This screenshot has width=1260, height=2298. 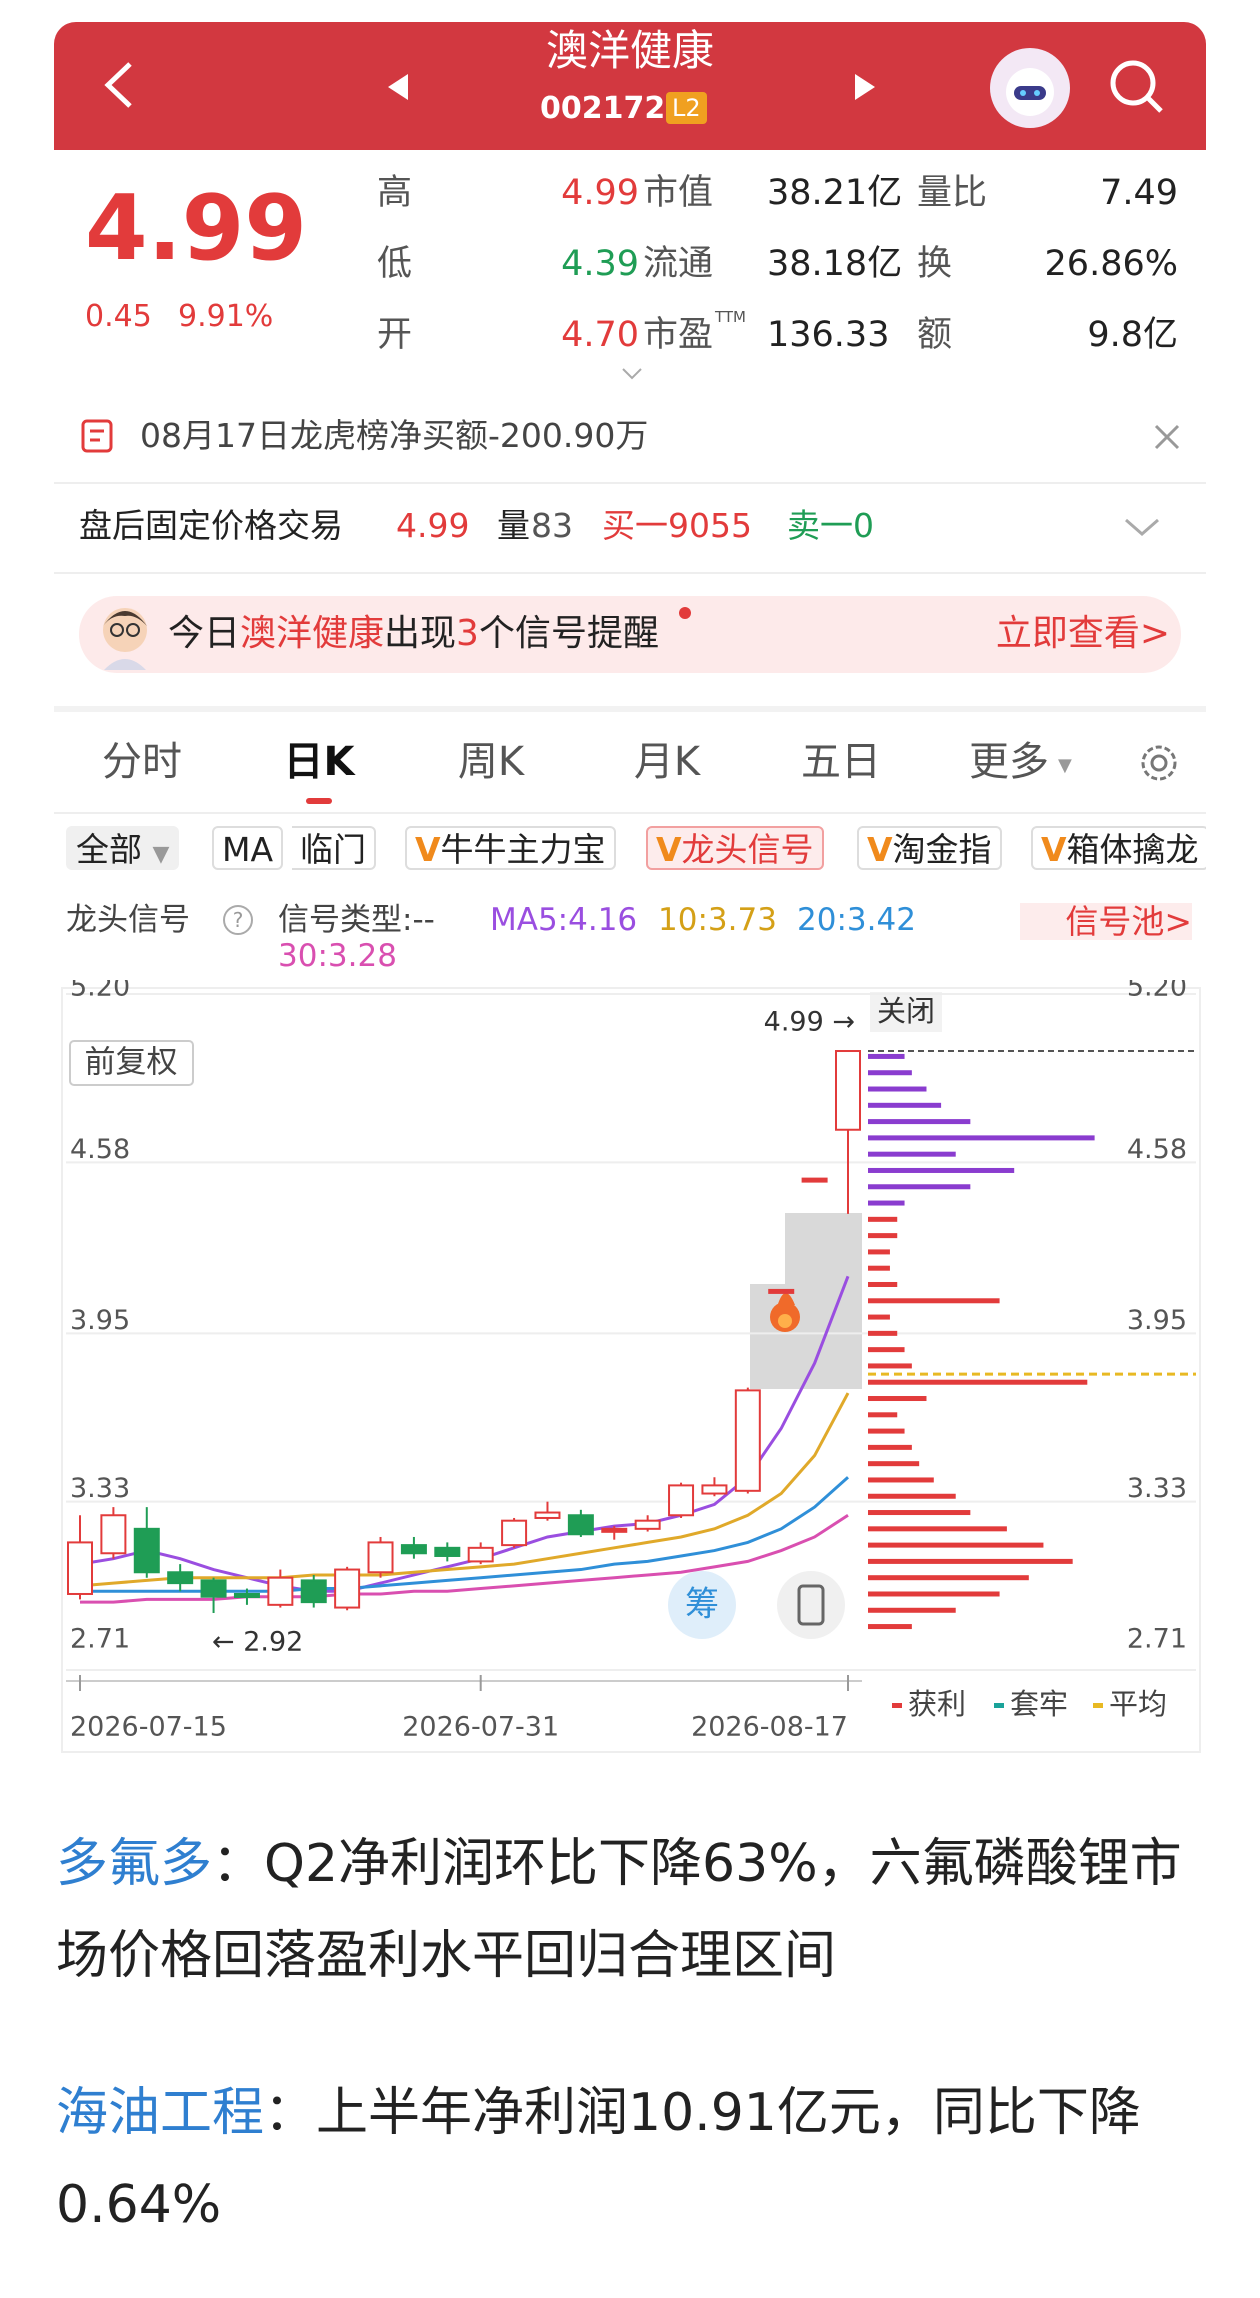 I want to click on price-change: 0.45, so click(x=118, y=316).